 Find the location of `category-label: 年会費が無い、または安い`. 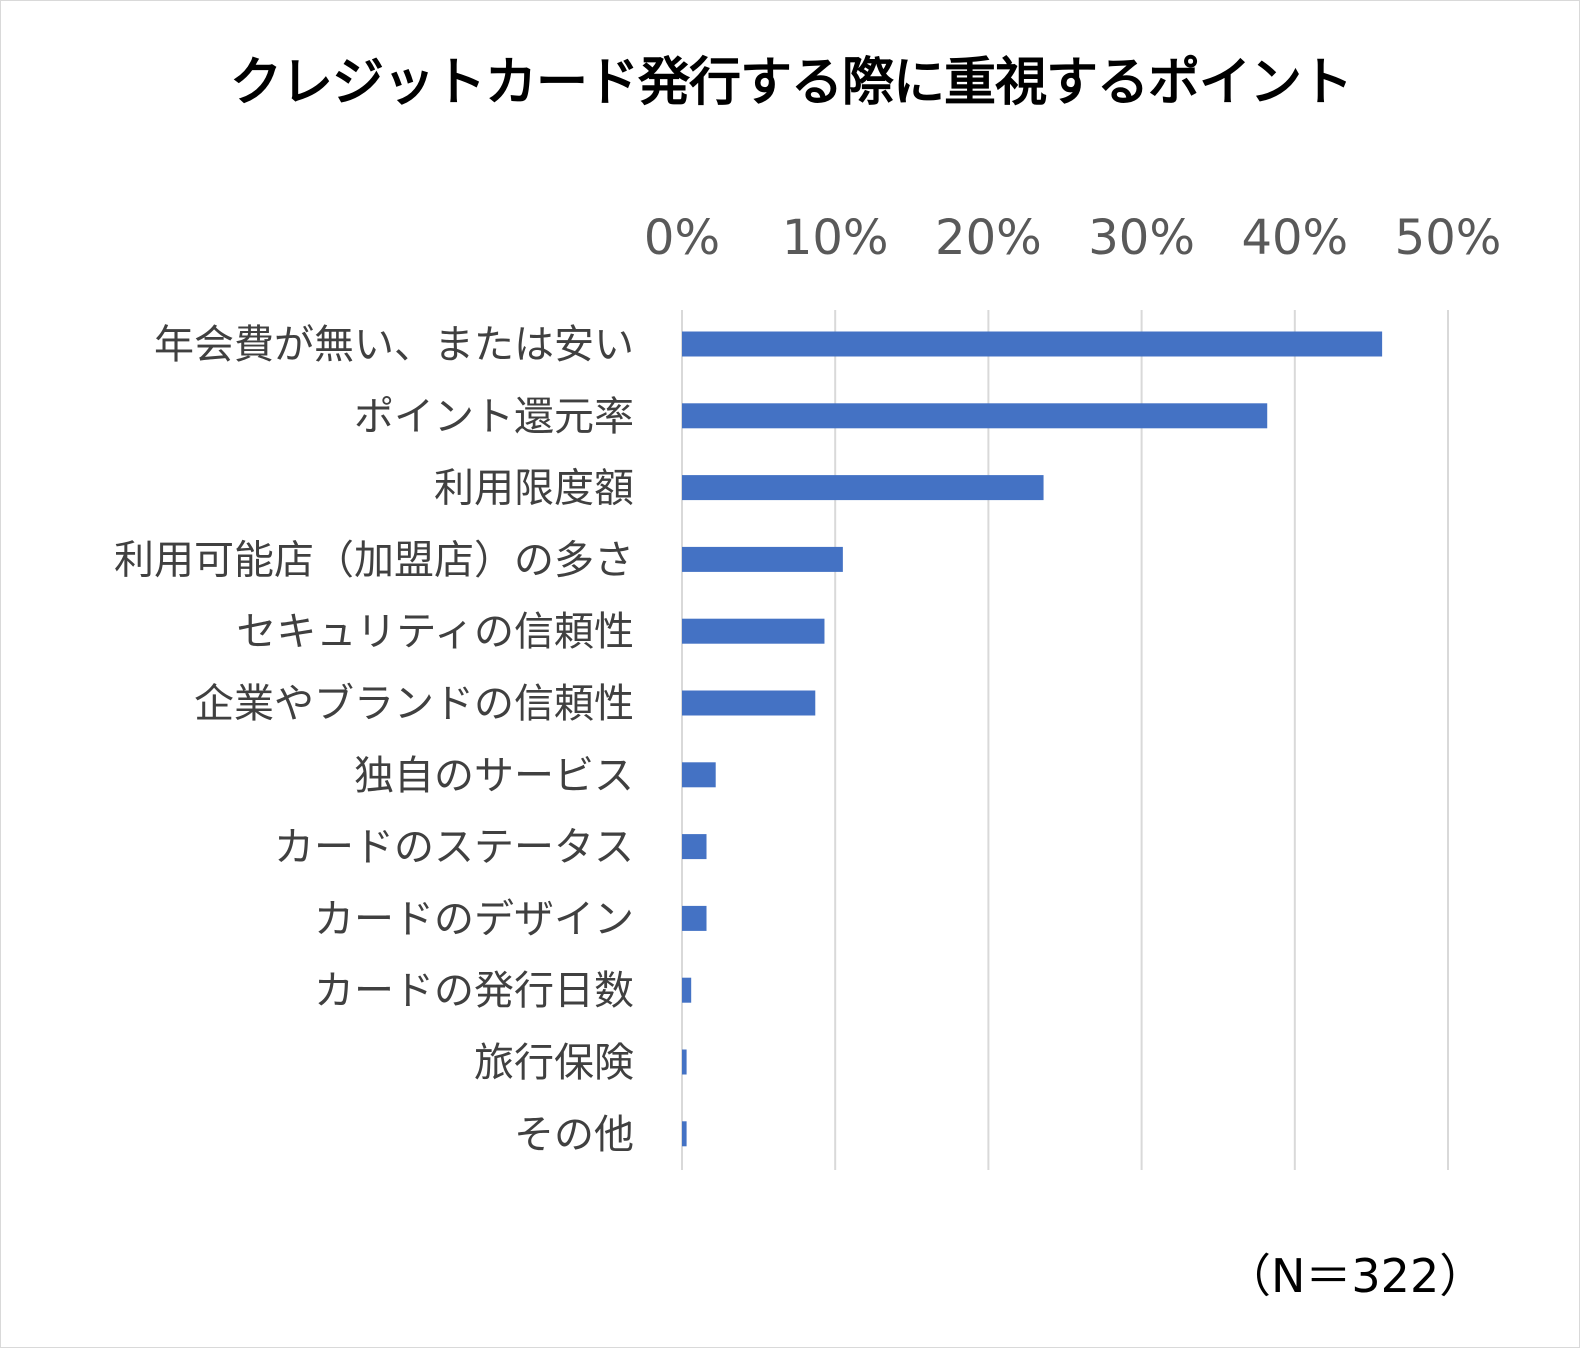

category-label: 年会費が無い、または安い is located at coordinates (394, 345).